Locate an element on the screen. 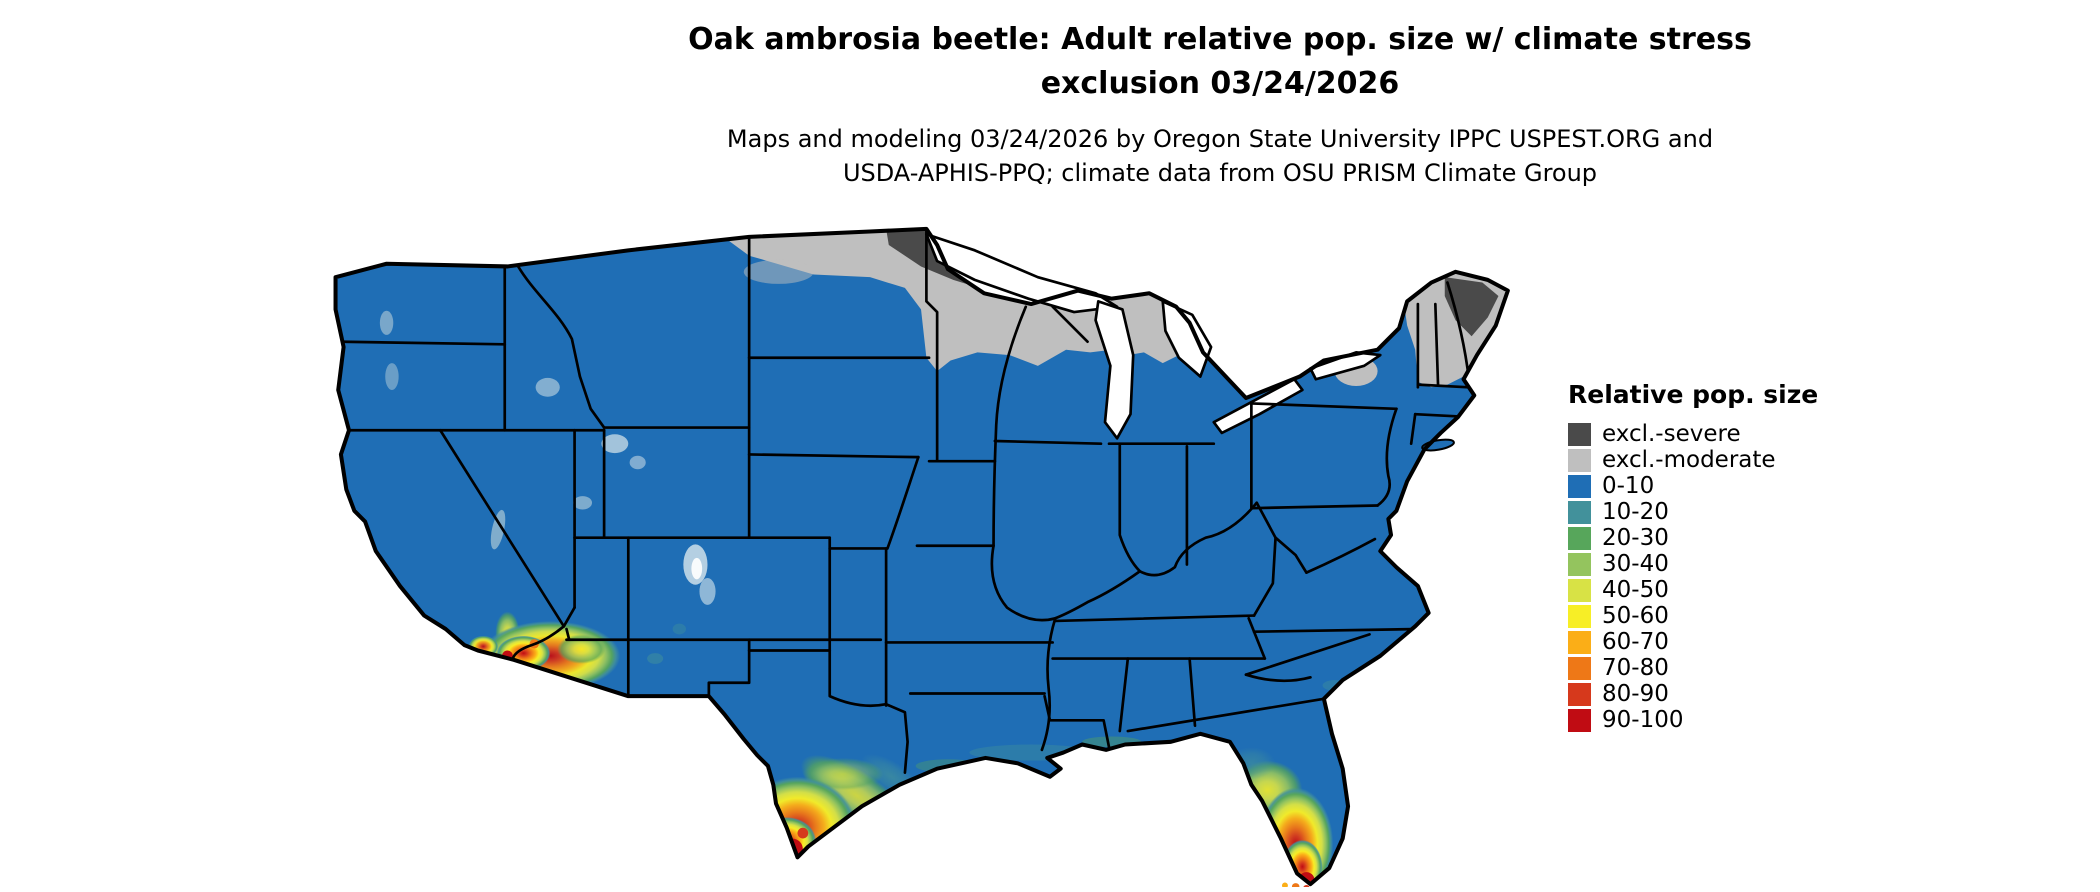 The image size is (2100, 892). legend-item: 40-50 is located at coordinates (1693, 590).